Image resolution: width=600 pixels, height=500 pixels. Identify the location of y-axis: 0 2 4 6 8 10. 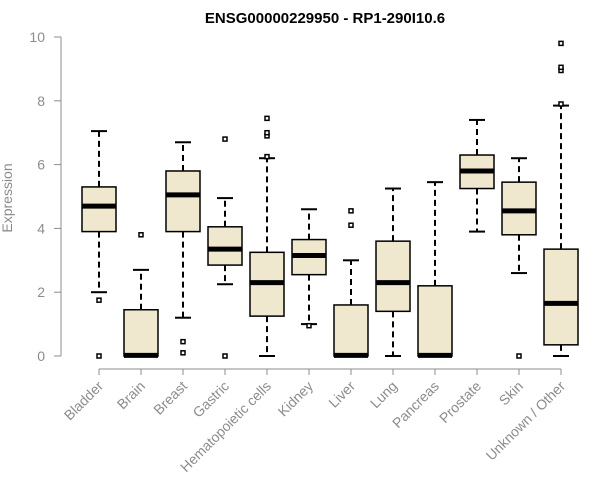
(45, 196).